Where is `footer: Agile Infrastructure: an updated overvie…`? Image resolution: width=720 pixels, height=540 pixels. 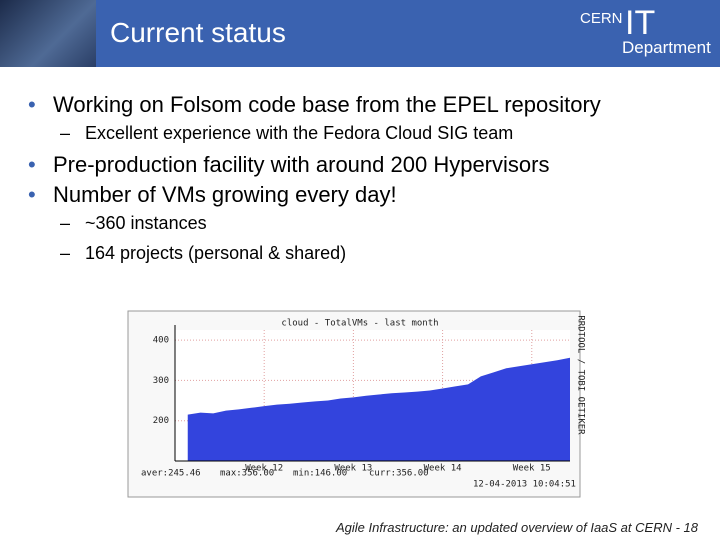
footer: Agile Infrastructure: an updated overvie… is located at coordinates (516, 527).